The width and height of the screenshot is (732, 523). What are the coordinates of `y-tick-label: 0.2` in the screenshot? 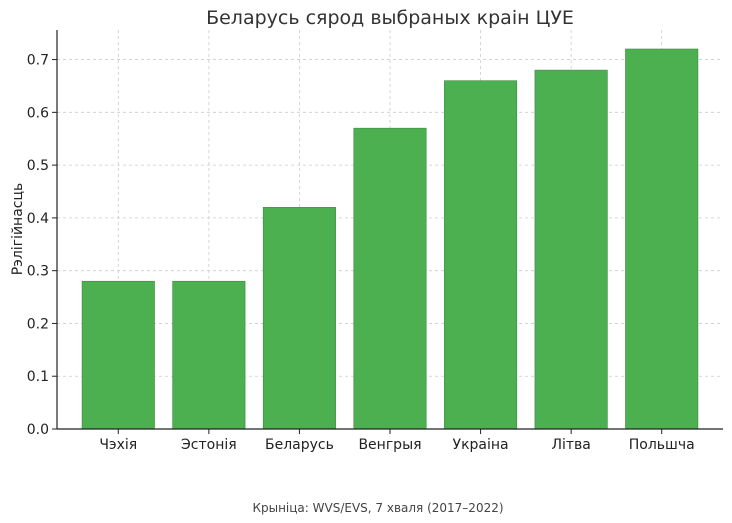 It's located at (38, 324).